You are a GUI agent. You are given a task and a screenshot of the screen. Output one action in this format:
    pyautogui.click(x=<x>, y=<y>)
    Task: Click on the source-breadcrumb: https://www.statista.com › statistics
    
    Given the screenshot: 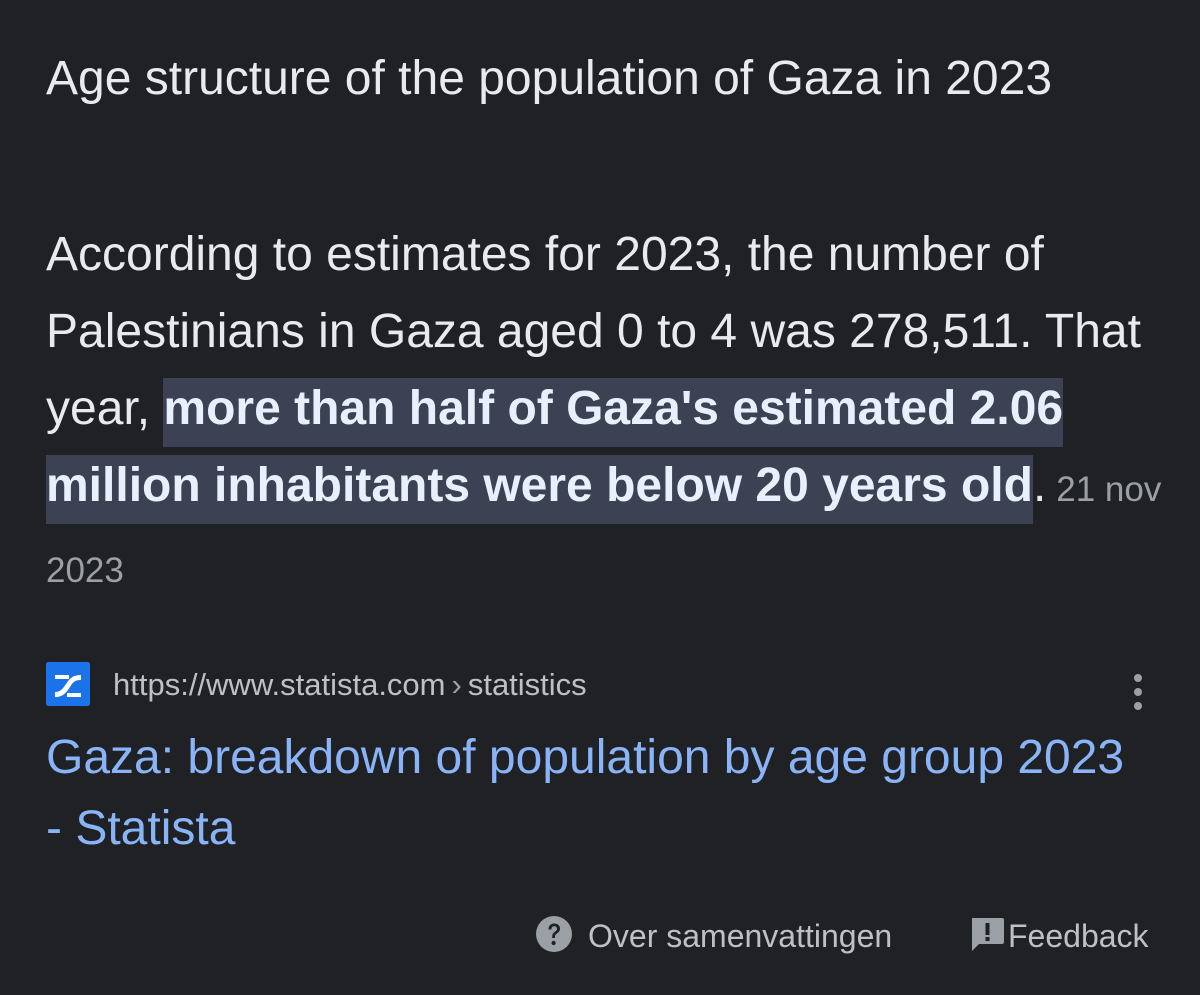 What is the action you would take?
    pyautogui.click(x=350, y=685)
    